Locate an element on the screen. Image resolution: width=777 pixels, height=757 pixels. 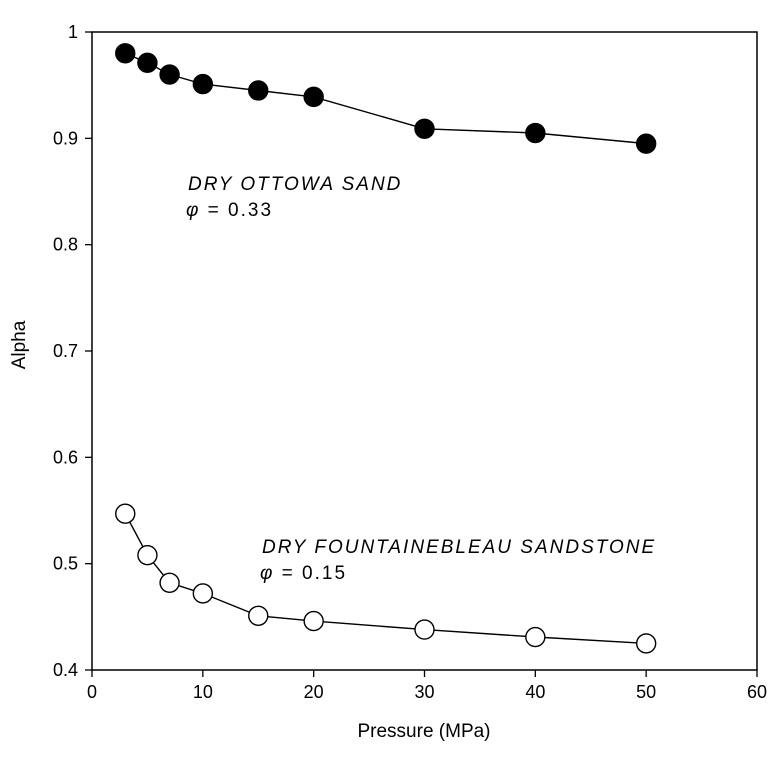
annotation-fontainebleau-porosity: φ = 0.15 is located at coordinates (303, 573).